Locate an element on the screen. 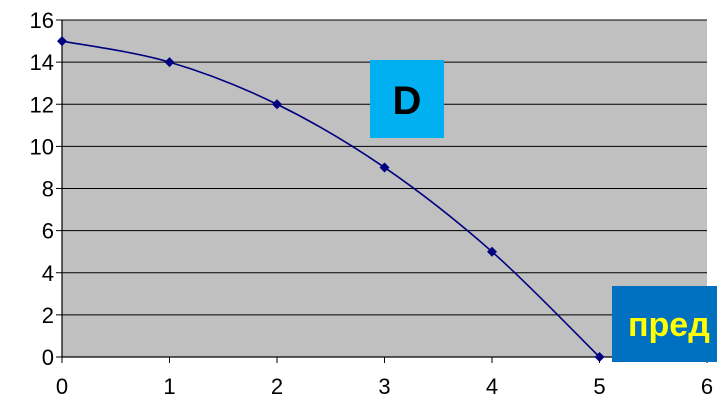 This screenshot has height=409, width=717. x-tick-label: 0 is located at coordinates (62, 386).